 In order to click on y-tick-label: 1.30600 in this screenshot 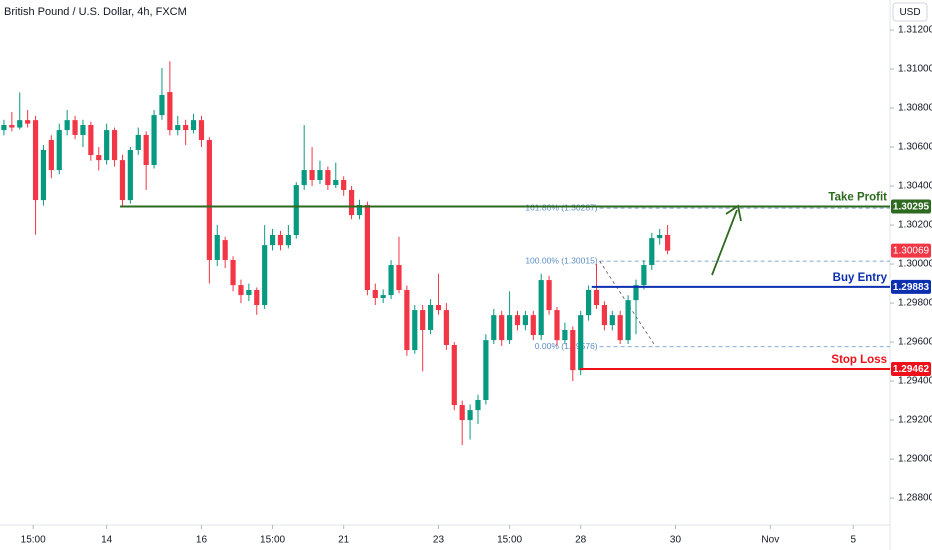, I will do `click(915, 147)`.